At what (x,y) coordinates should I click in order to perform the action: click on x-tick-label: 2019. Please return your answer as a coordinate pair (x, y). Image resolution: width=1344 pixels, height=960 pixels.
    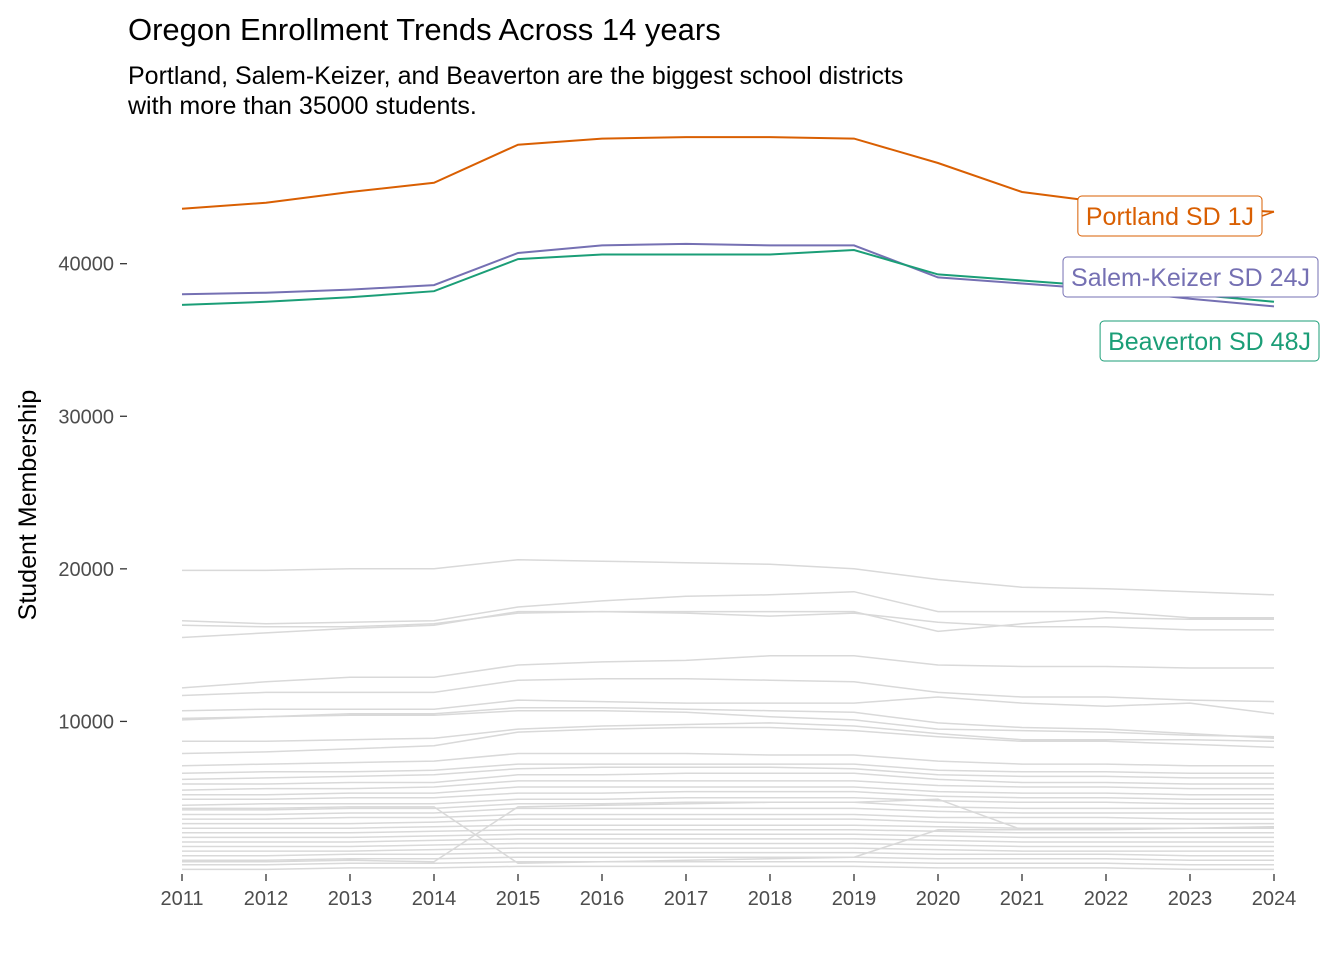
    Looking at the image, I should click on (854, 899).